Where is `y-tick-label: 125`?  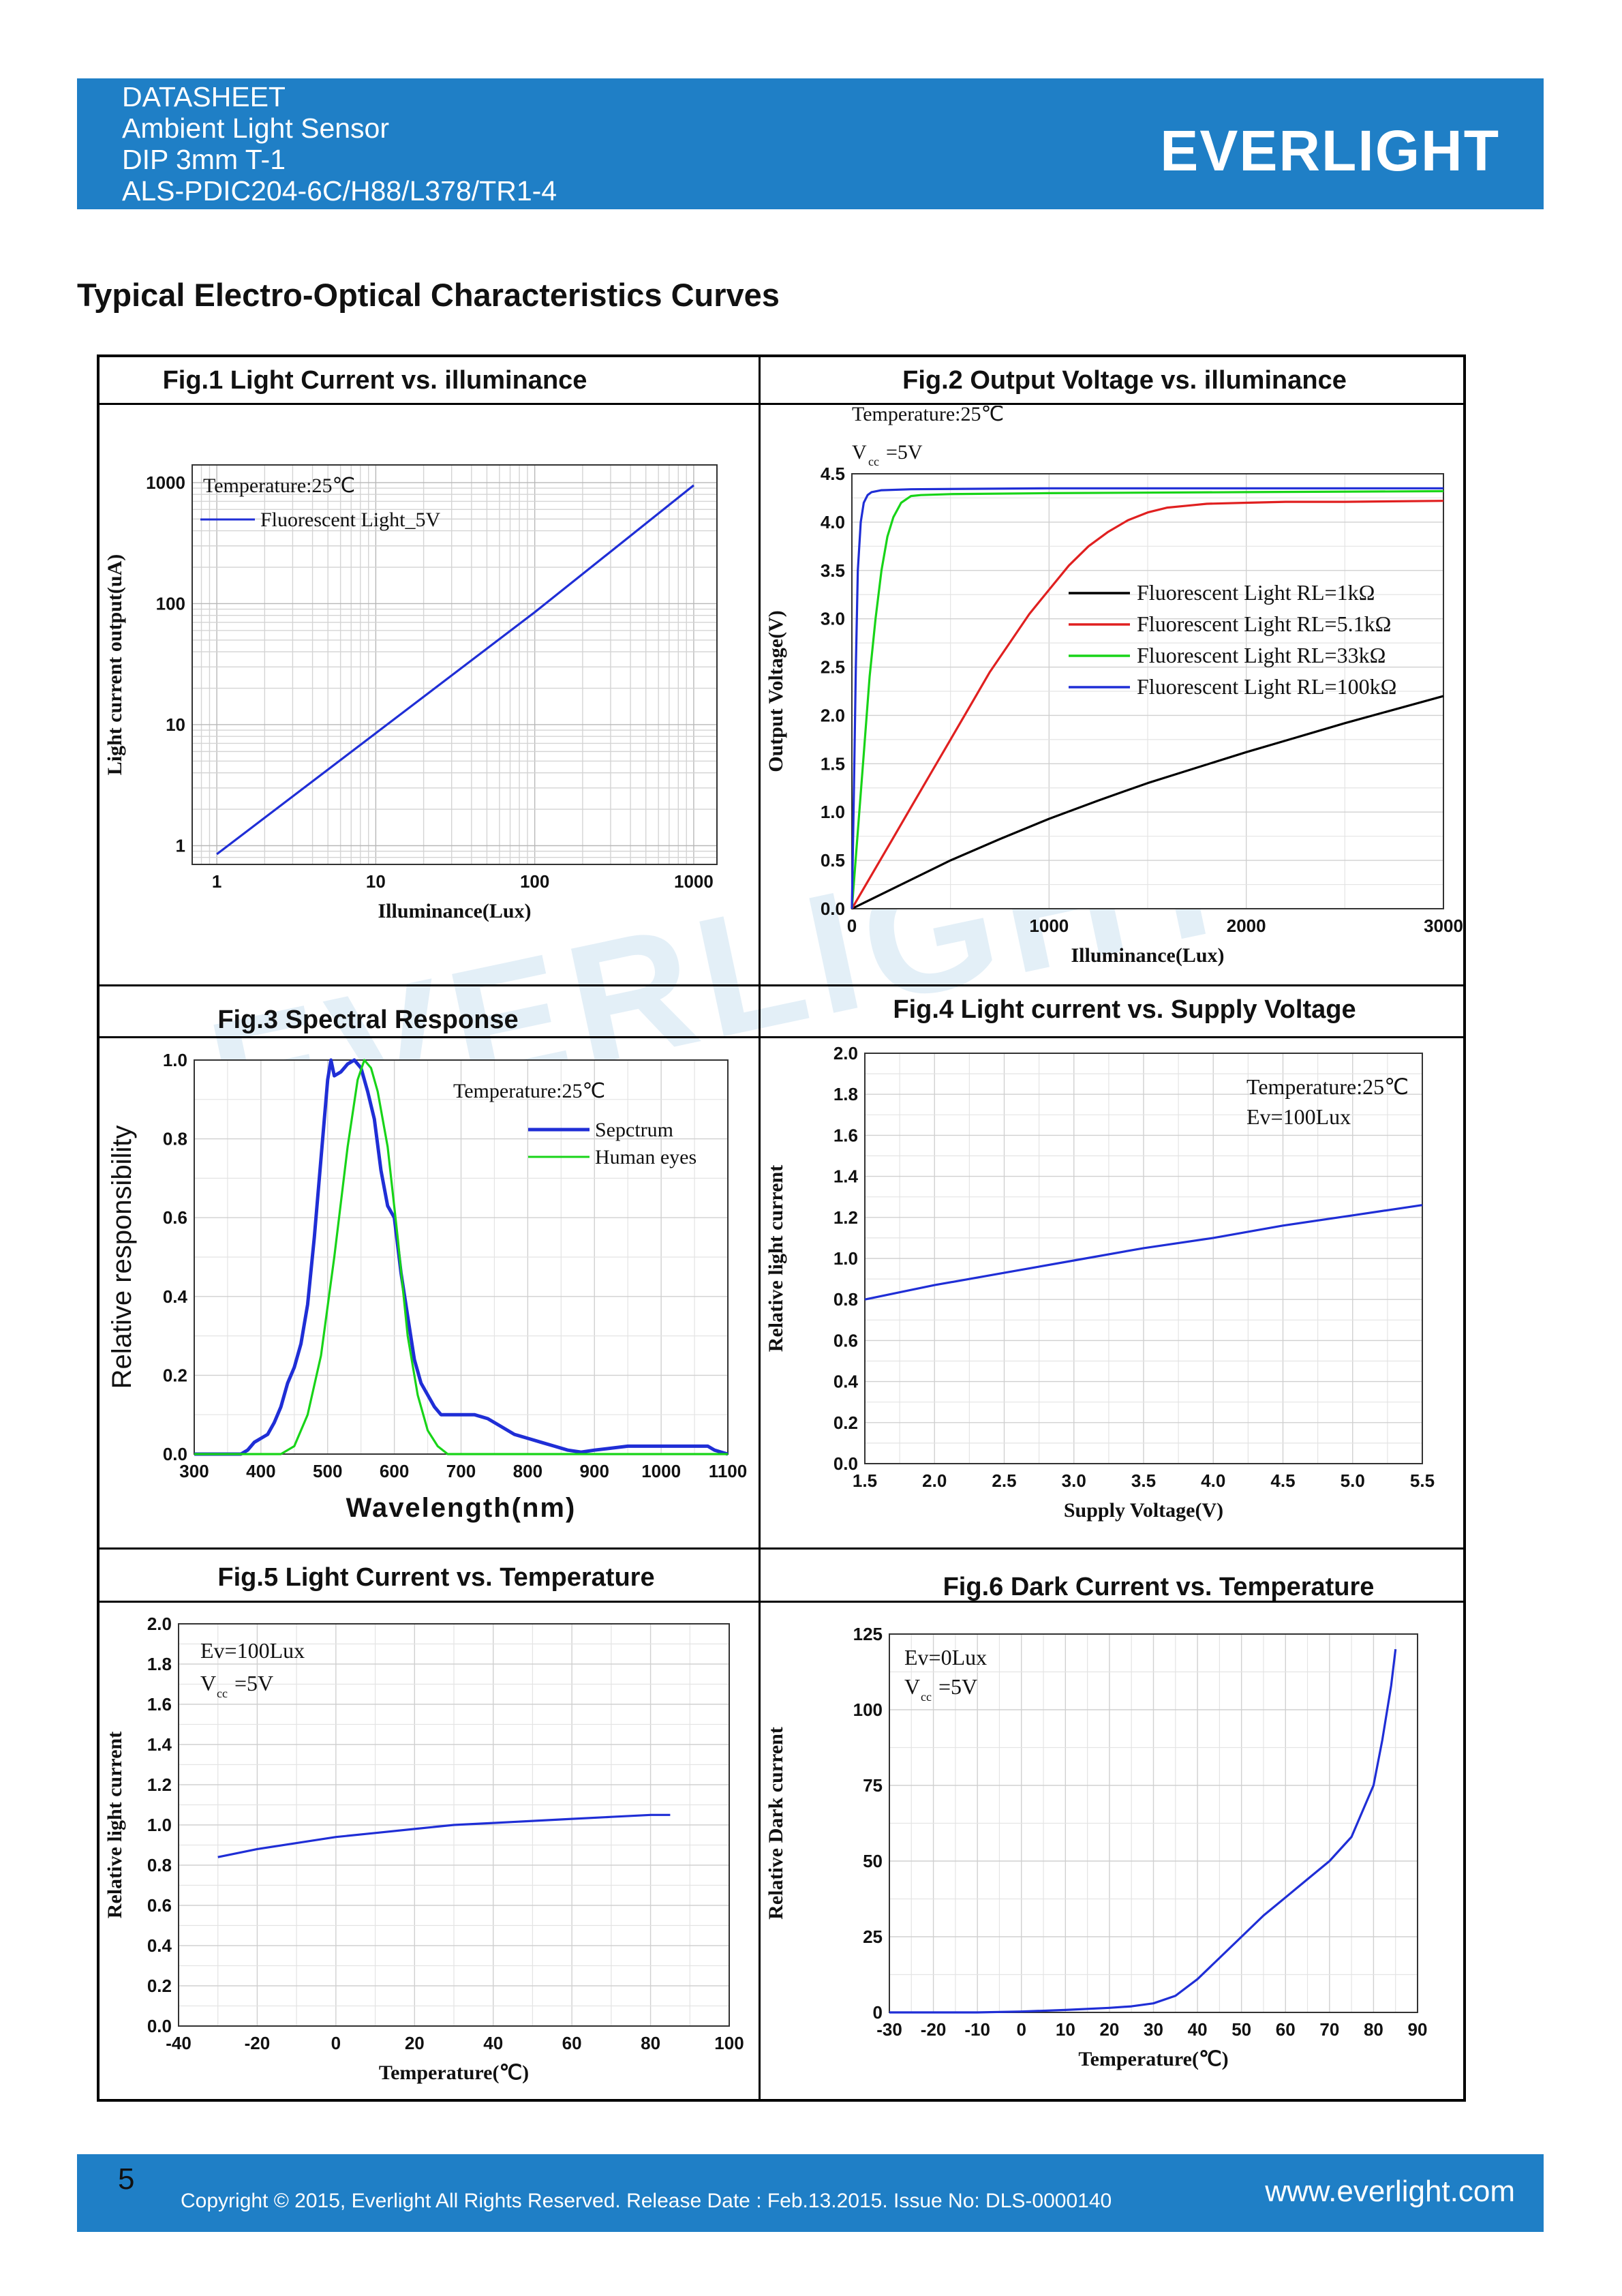
y-tick-label: 125 is located at coordinates (868, 1634).